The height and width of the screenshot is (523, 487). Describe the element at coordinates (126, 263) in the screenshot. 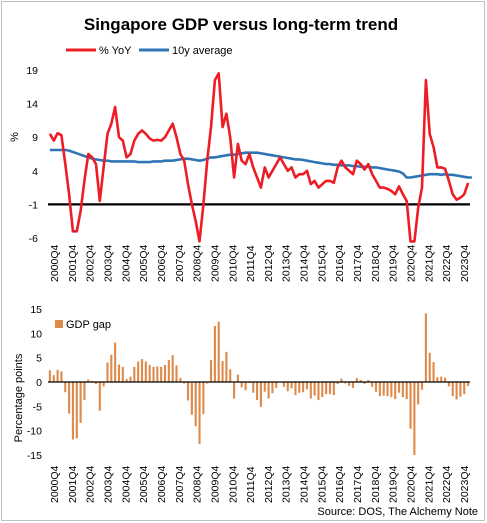

I see `top-x-tick-label: 2004Q4` at that location.